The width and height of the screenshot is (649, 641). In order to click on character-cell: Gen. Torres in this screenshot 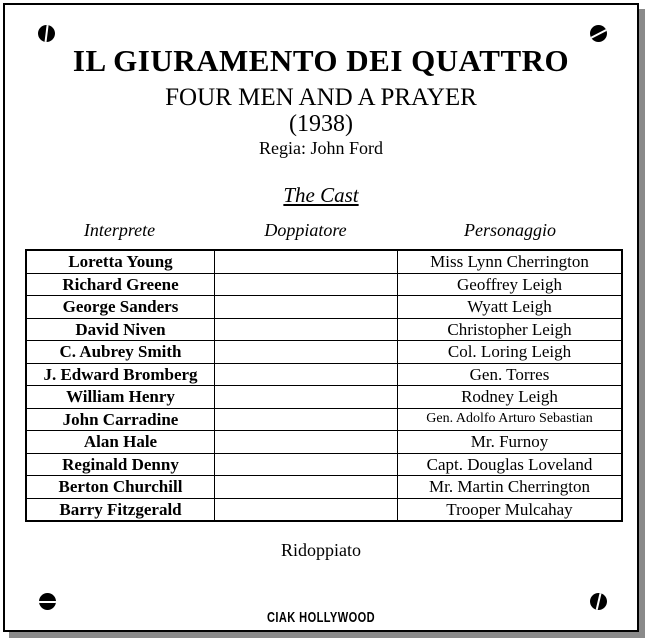, I will do `click(509, 374)`.